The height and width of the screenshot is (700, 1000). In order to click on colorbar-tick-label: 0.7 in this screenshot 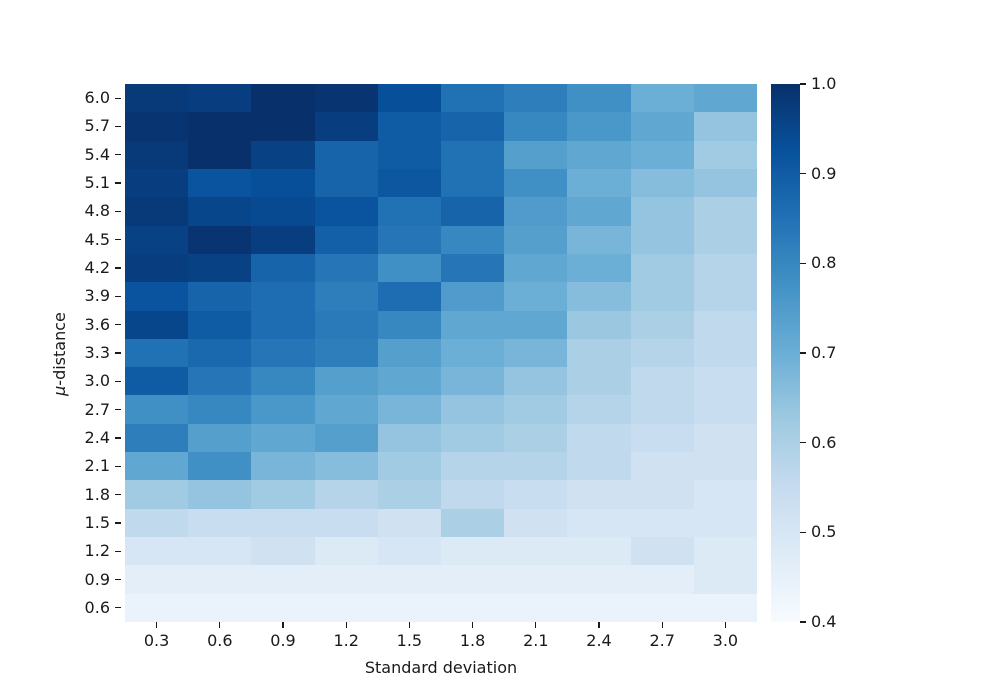, I will do `click(824, 352)`.